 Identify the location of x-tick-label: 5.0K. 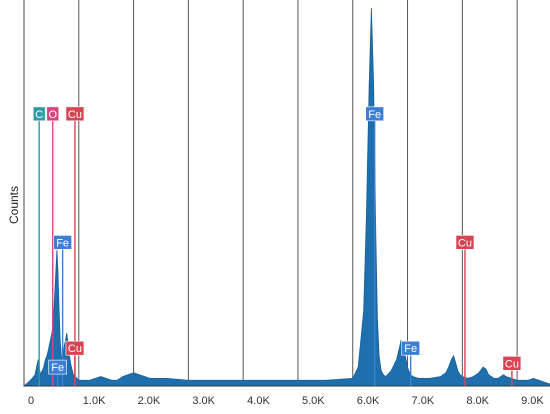
(313, 401).